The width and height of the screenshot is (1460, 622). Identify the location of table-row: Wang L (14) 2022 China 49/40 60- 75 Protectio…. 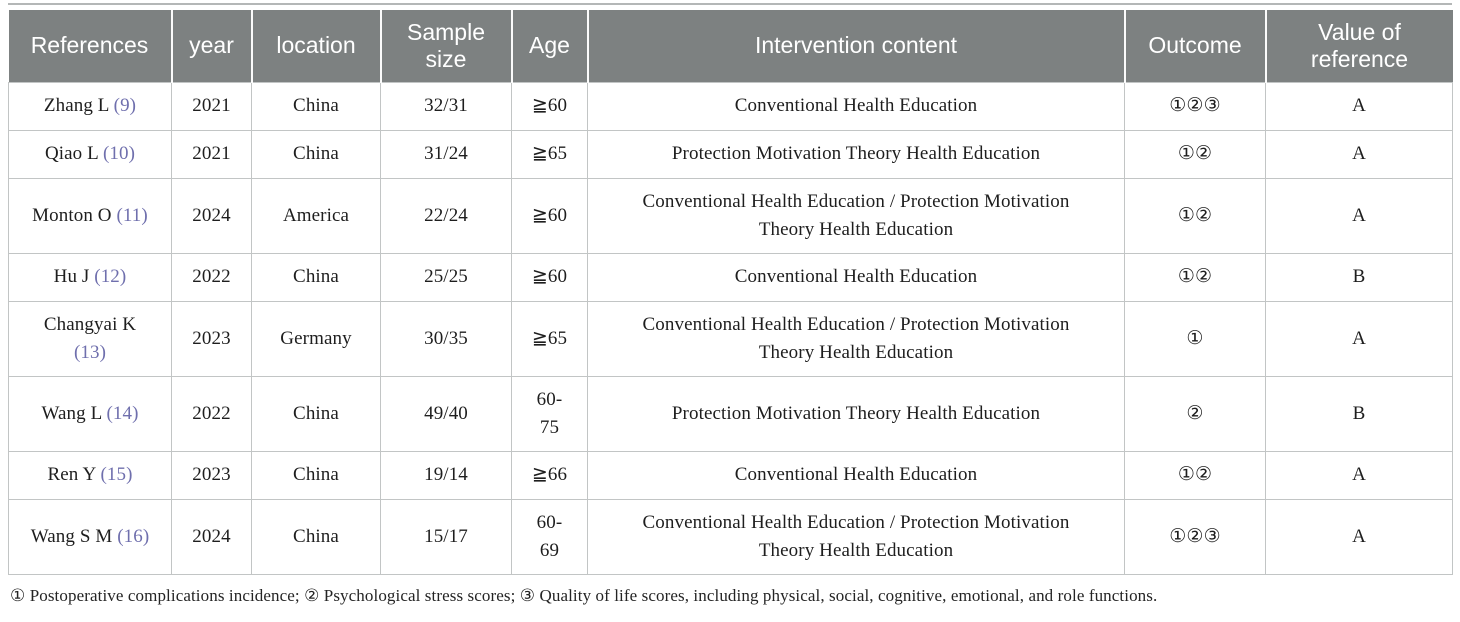
(730, 413).